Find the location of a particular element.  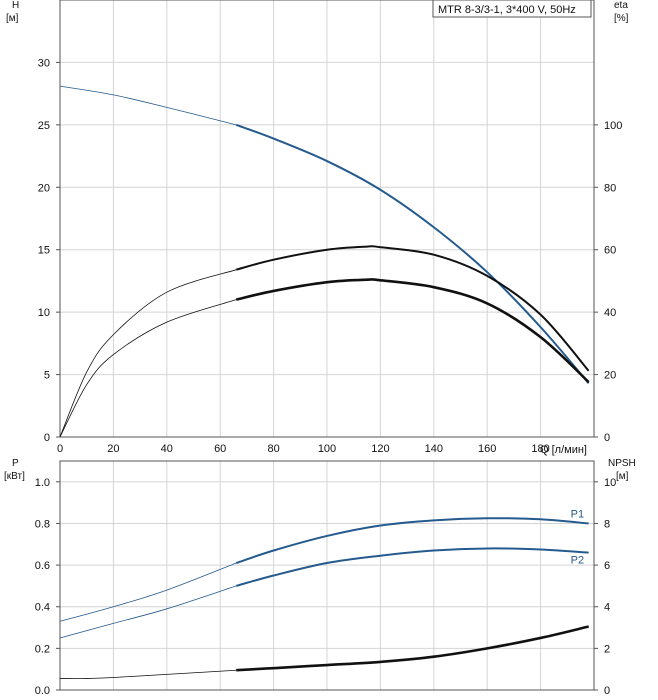

top-x-tick-0: 0 is located at coordinates (60, 449).